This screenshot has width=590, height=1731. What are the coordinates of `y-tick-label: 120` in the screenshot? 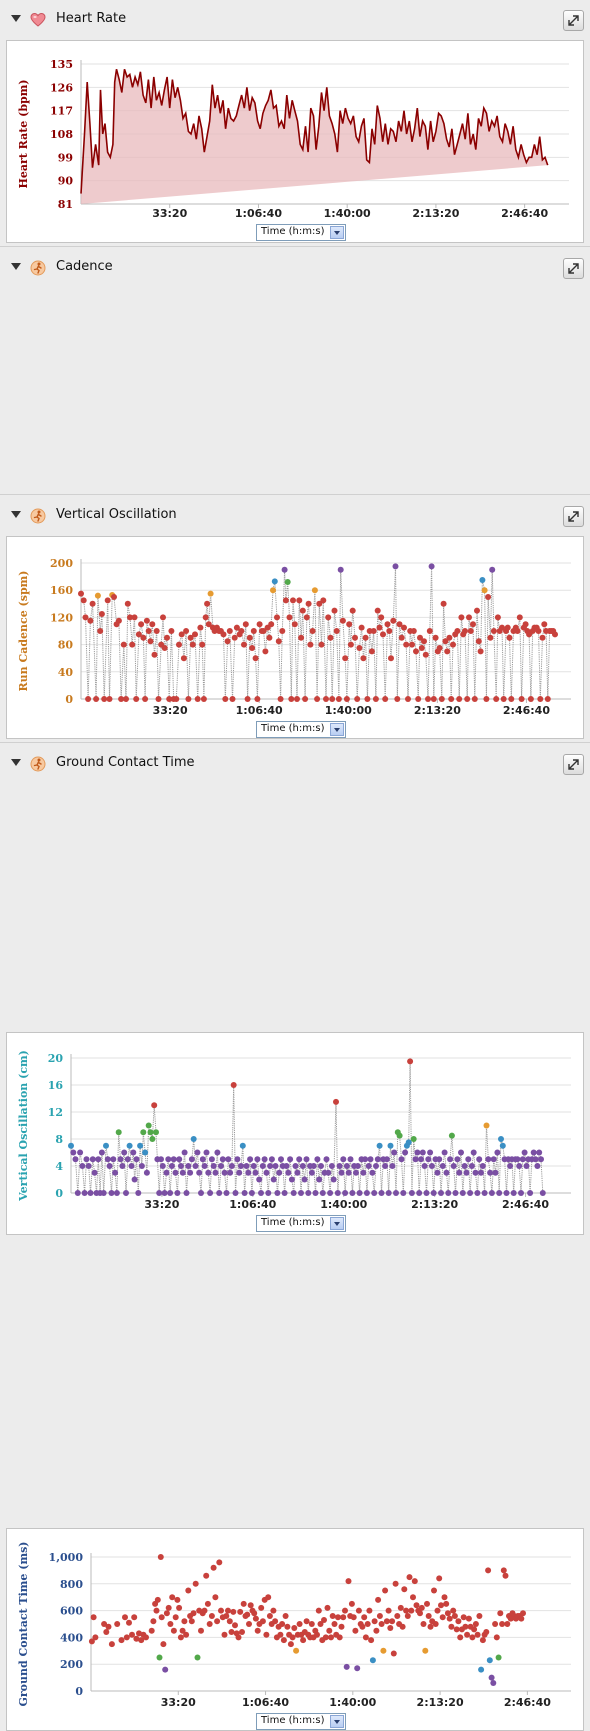 It's located at (61, 617).